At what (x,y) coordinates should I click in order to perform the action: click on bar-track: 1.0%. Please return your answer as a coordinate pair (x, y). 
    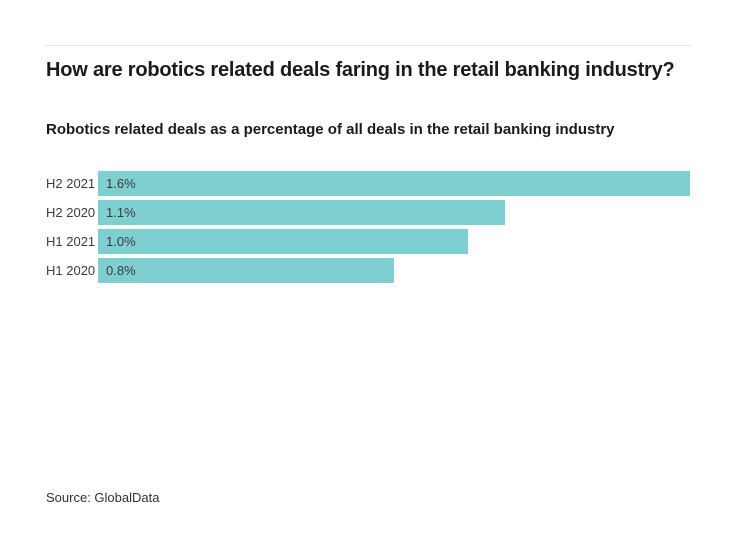
    Looking at the image, I should click on (394, 241).